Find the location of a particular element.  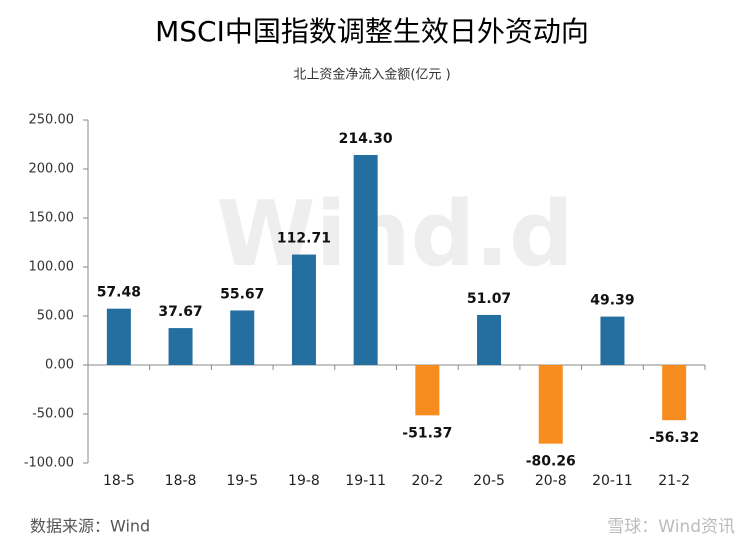

x-tick-label: 19-8 is located at coordinates (304, 481).